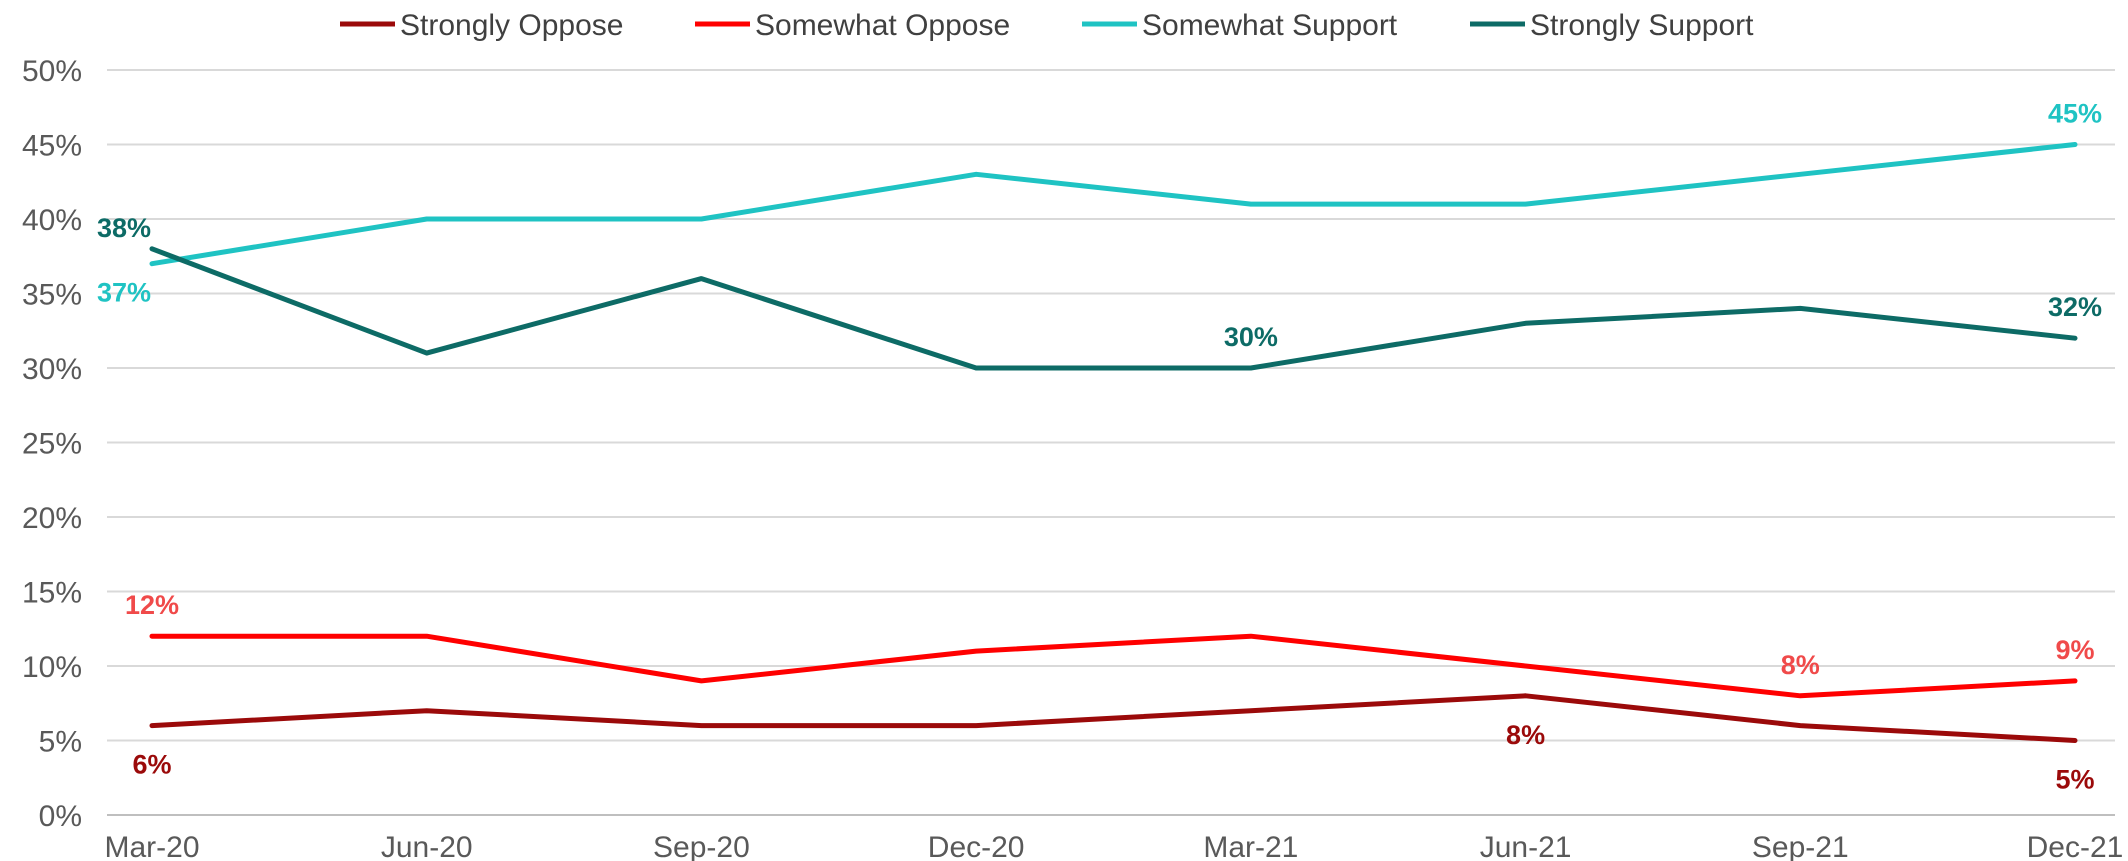 This screenshot has height=861, width=2128. I want to click on y-tick-label: 15%, so click(52, 593).